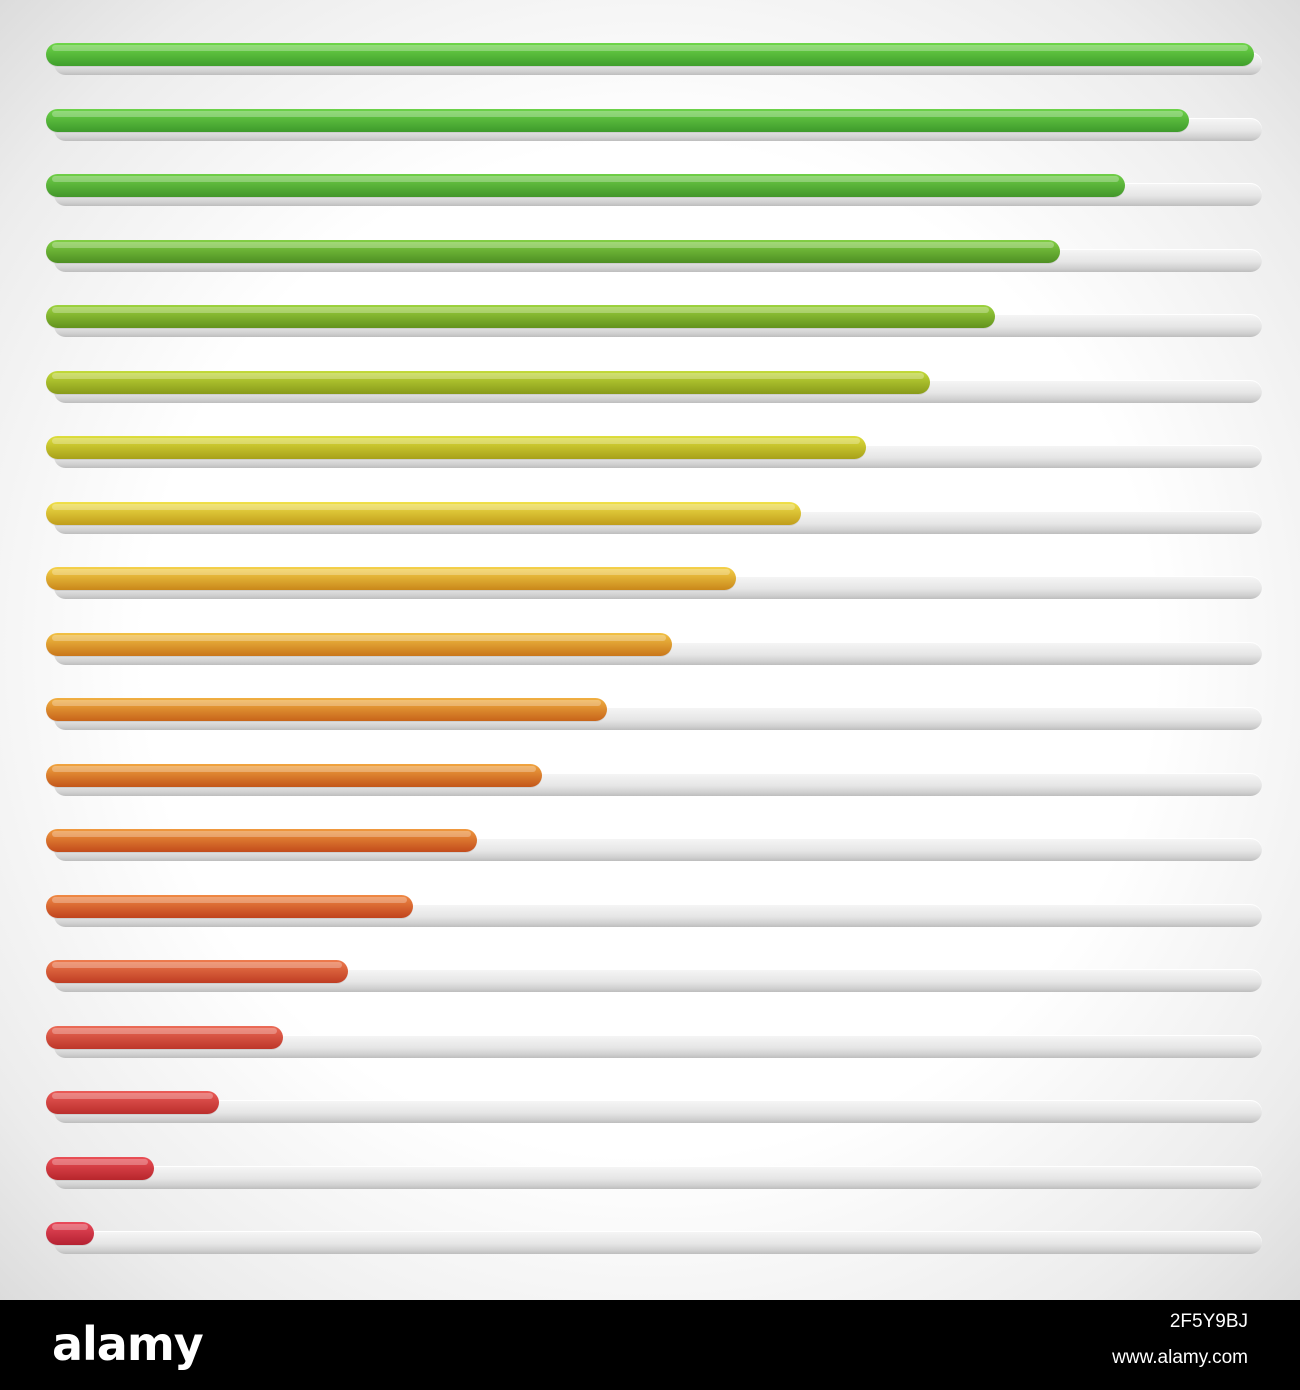  What do you see at coordinates (1180, 1357) in the screenshot?
I see `site-url: www.alamy.com` at bounding box center [1180, 1357].